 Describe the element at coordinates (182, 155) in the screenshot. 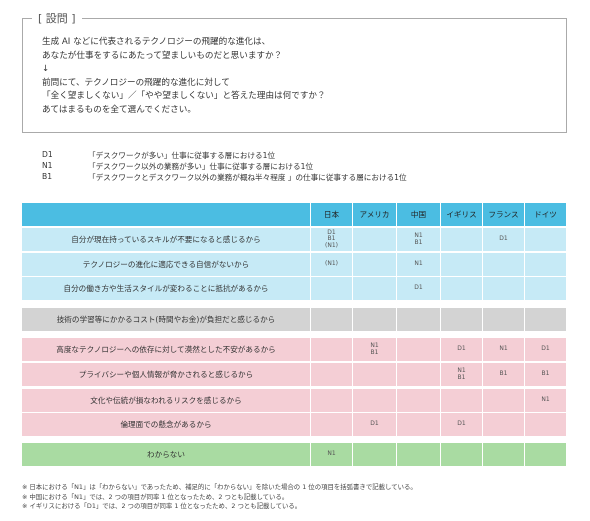

I see `legend-text: 「デスクワークが多い」仕事に従事する層における1位` at that location.